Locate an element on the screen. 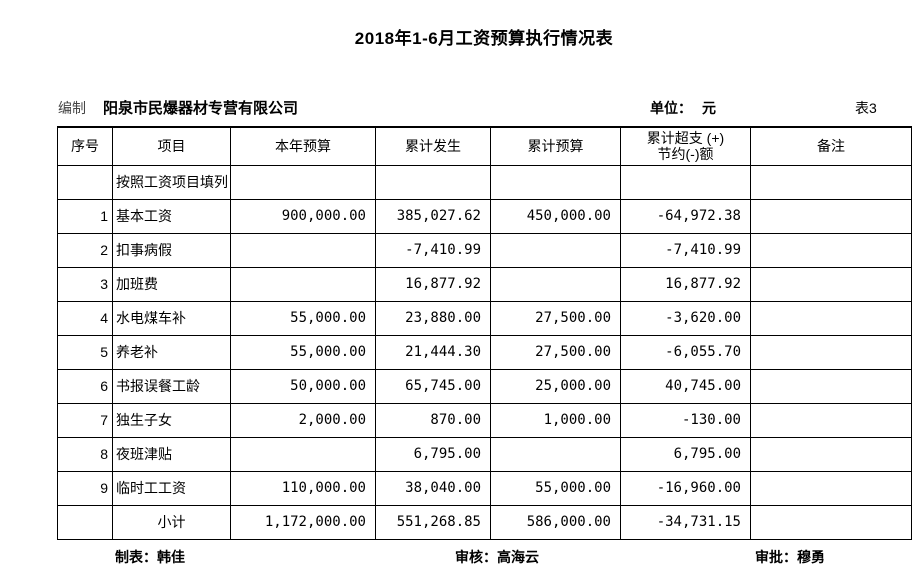 The width and height of the screenshot is (913, 571). footer-reviewer: 审核：高海云 is located at coordinates (497, 556).